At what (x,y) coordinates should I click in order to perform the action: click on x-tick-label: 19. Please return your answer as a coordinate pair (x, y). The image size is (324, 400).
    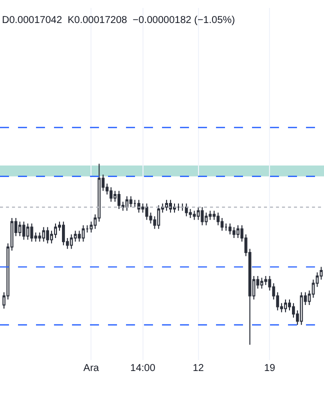
    Looking at the image, I should click on (270, 368).